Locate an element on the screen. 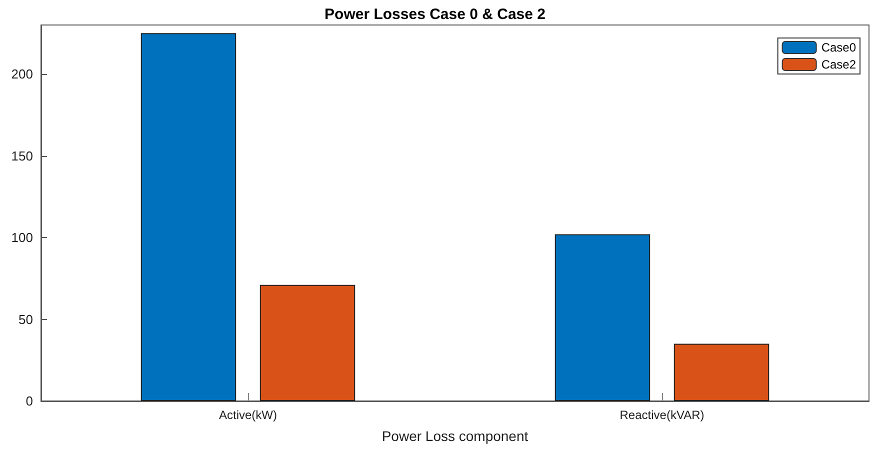 Image resolution: width=870 pixels, height=450 pixels. chart-title: Power Losses Case 0 & Case 2 is located at coordinates (435, 14).